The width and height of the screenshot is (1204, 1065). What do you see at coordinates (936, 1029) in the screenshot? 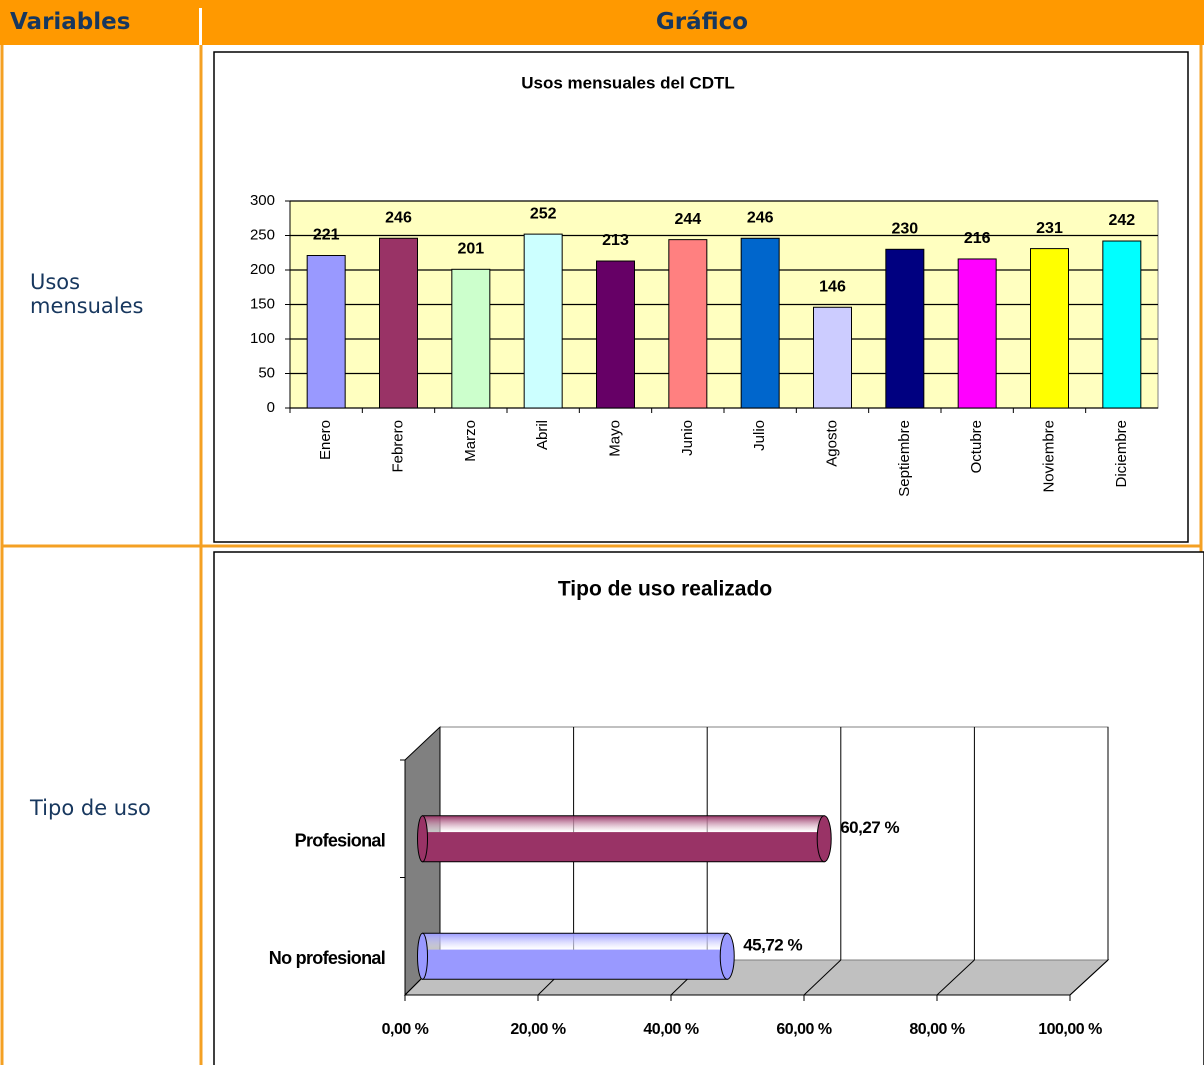
I see `x-tick-label: 80,00 %` at bounding box center [936, 1029].